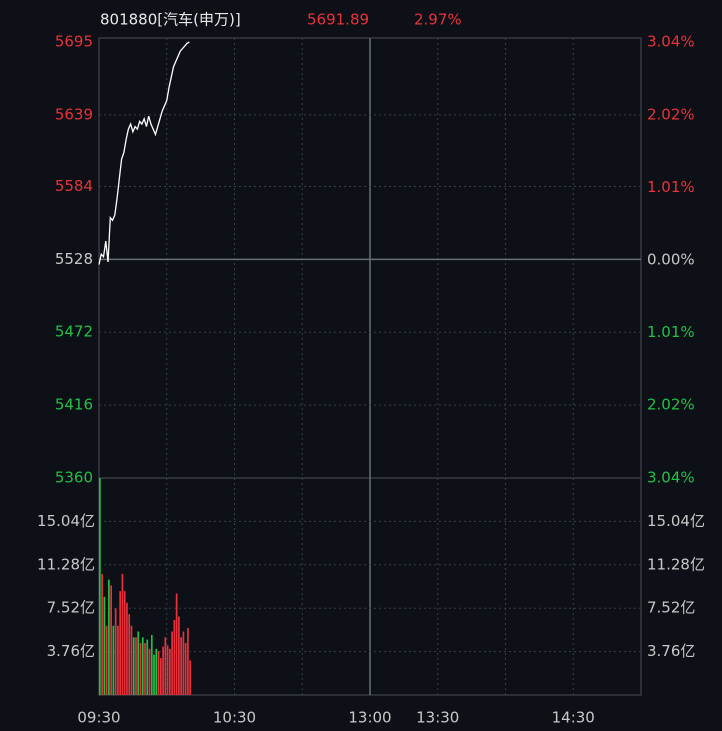 The image size is (722, 731). I want to click on volume-tick-label: 3.76亿, so click(71, 651).